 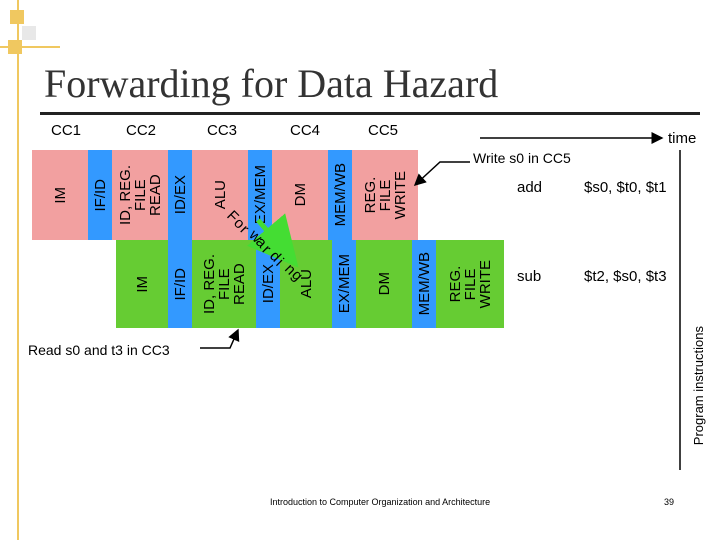 What do you see at coordinates (370, 113) in the screenshot?
I see `title-underline` at bounding box center [370, 113].